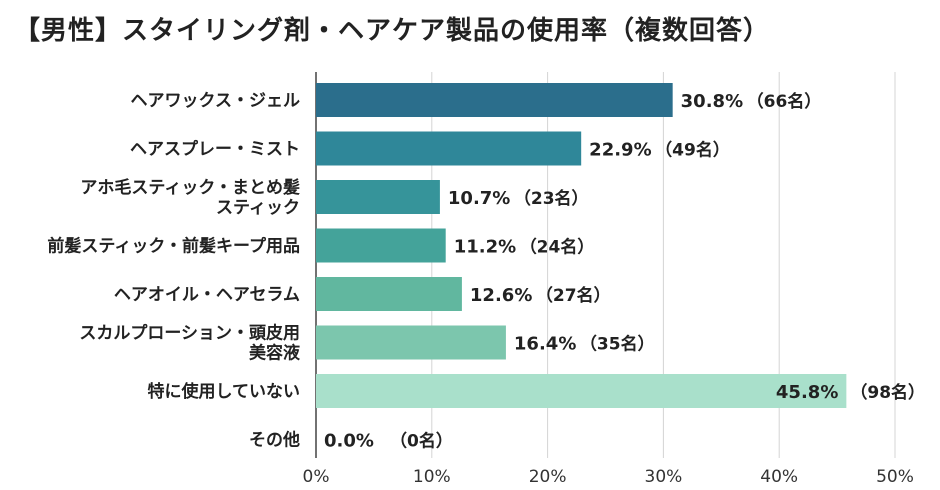 This screenshot has height=490, width=940. I want to click on data-label: 45.8%, so click(807, 392).